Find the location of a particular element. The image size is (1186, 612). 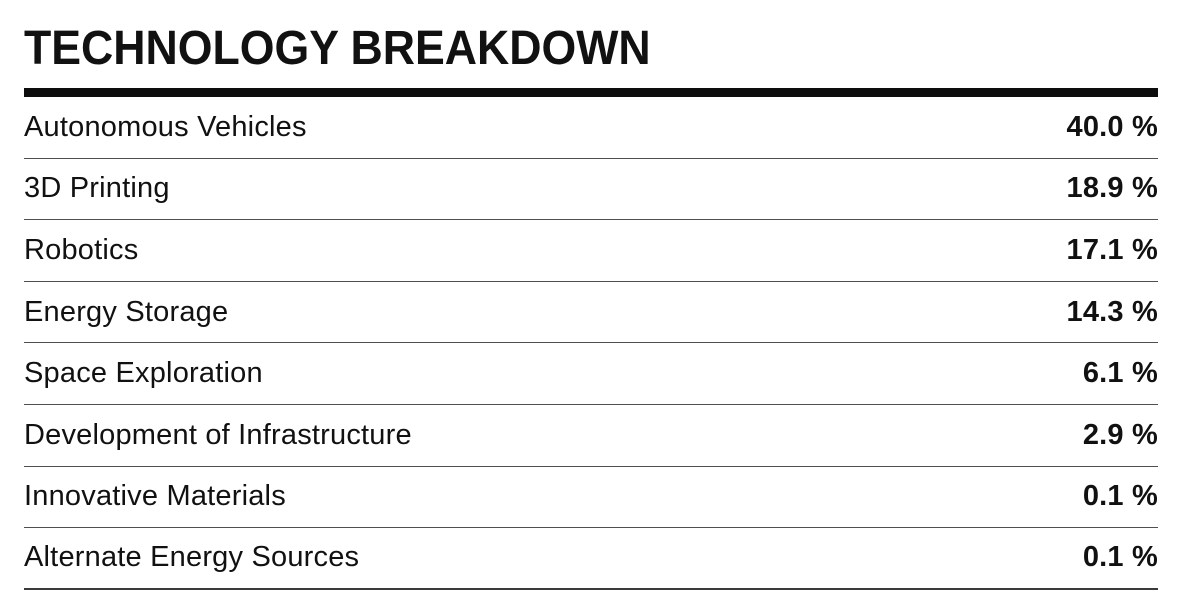

row-value: 6.1 % is located at coordinates (1120, 373).